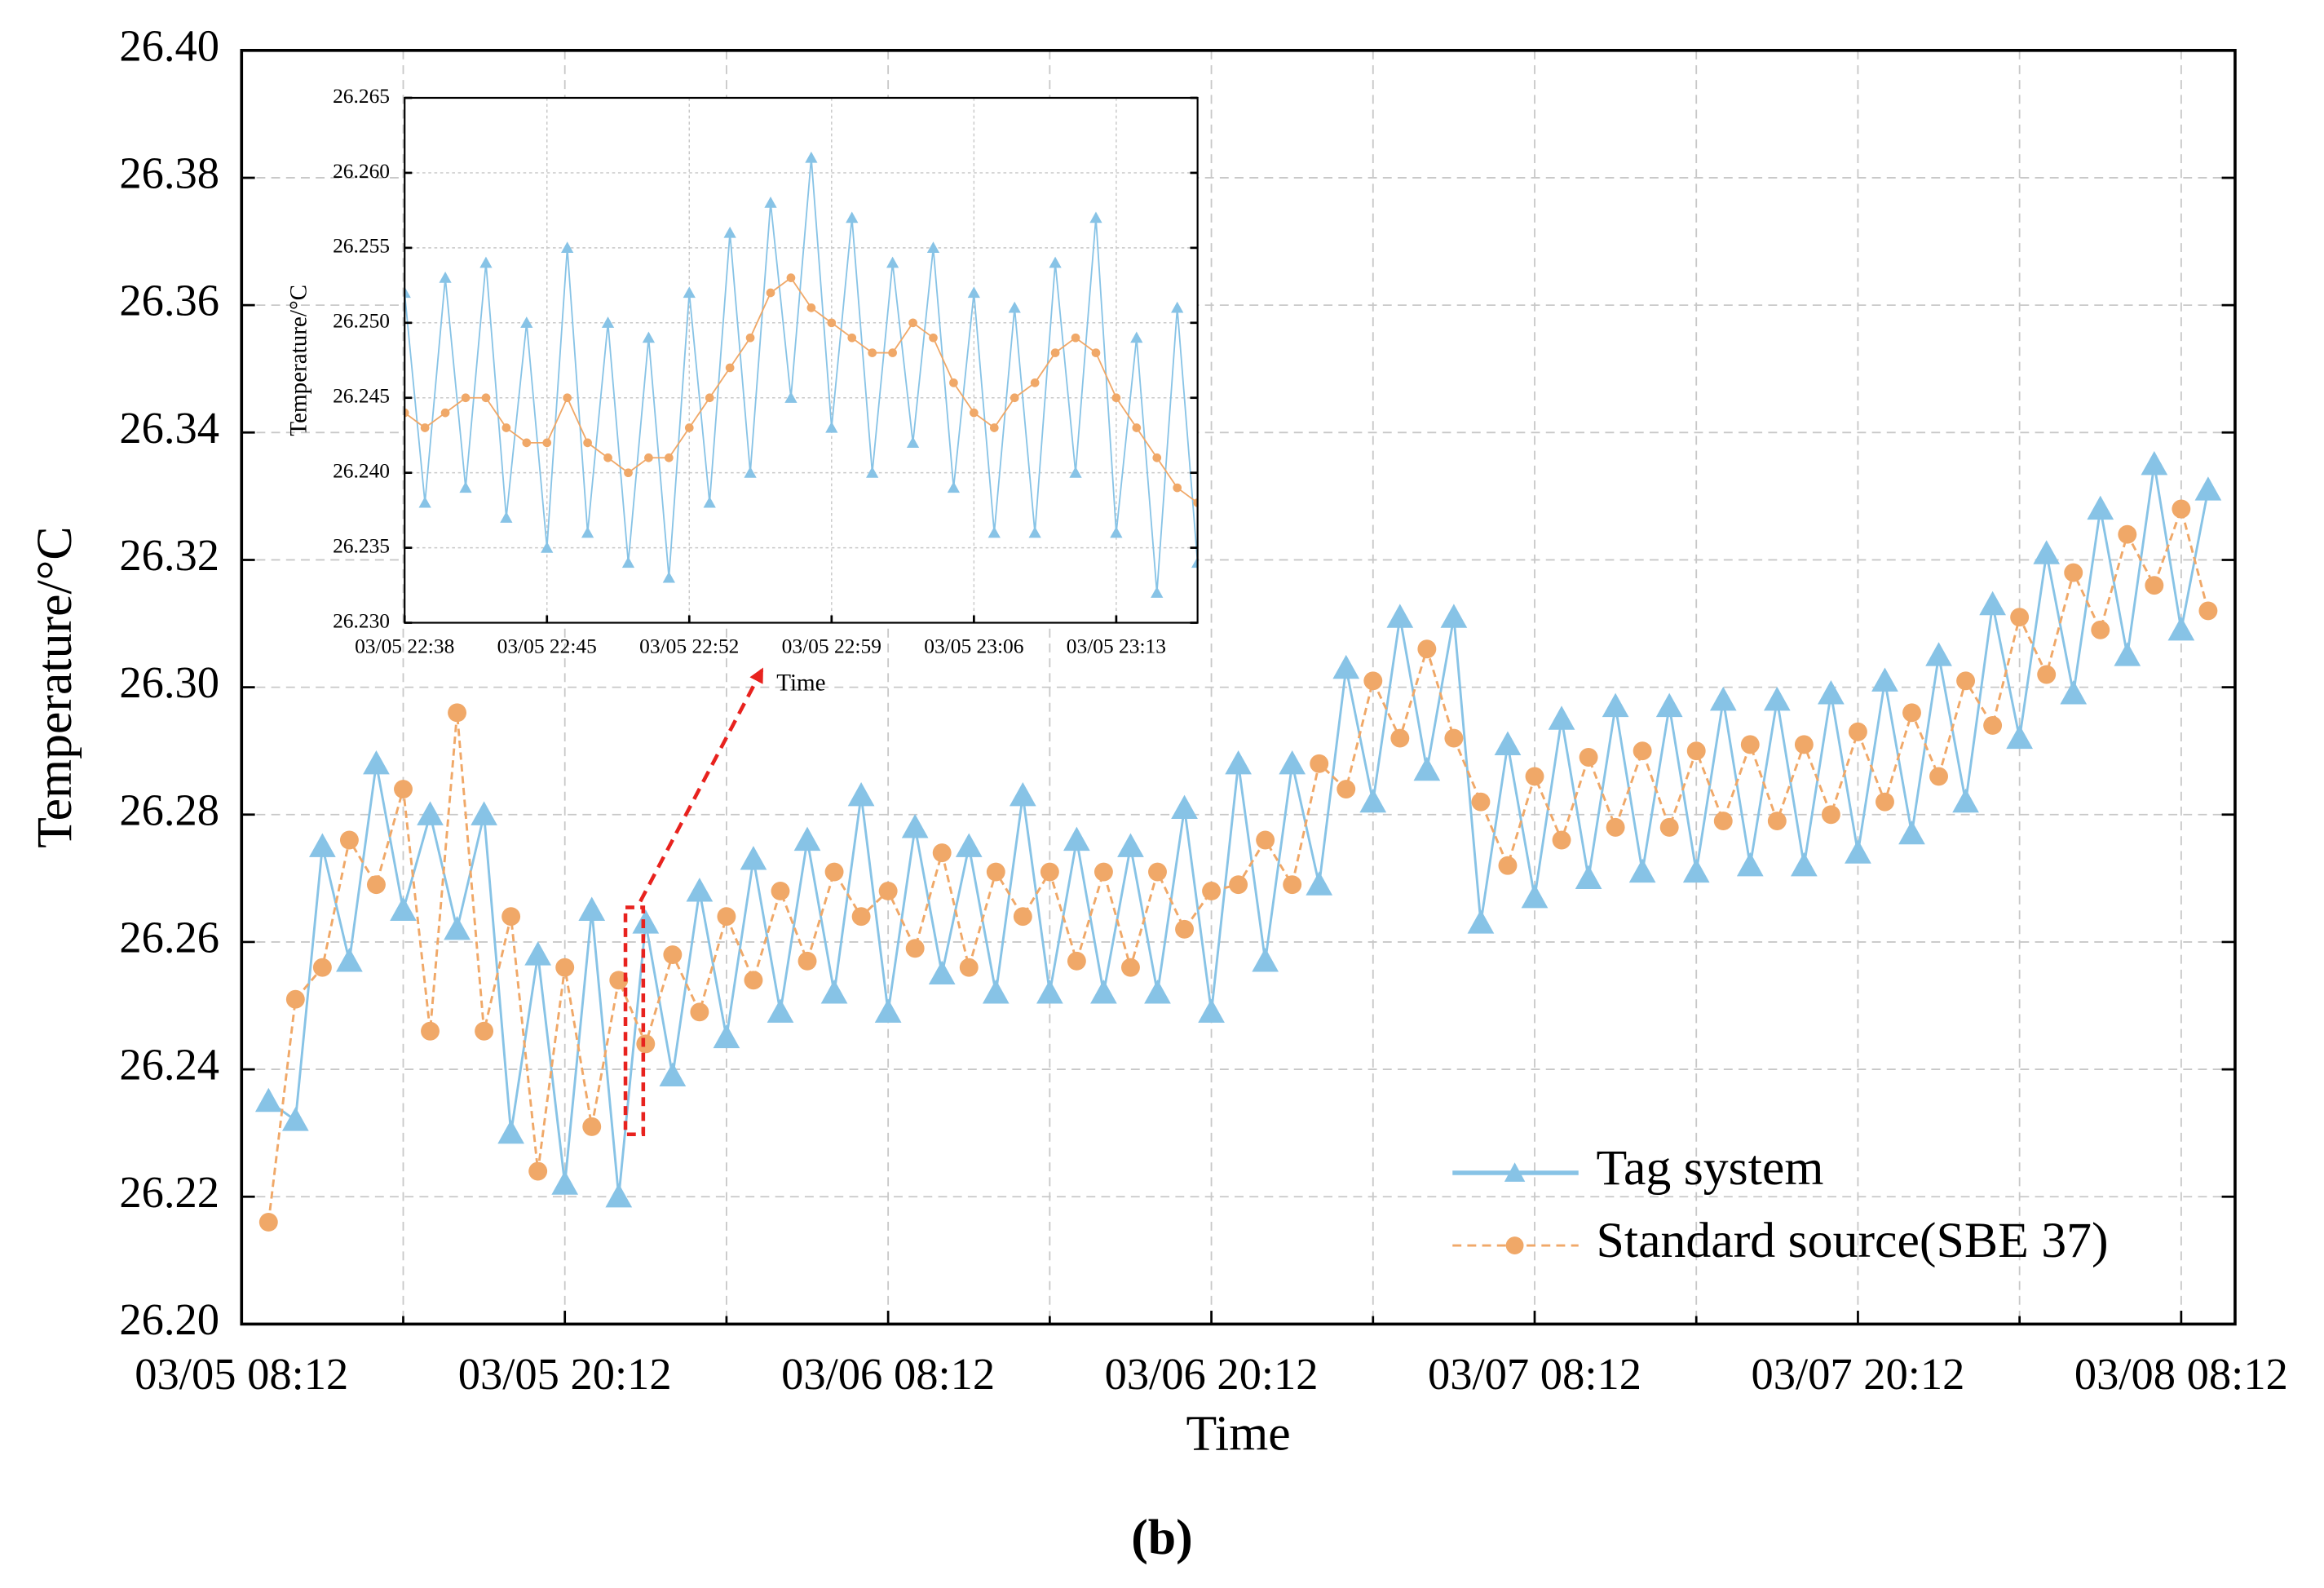  What do you see at coordinates (547, 645) in the screenshot?
I see `x-tick-label: 03/05 22:45` at bounding box center [547, 645].